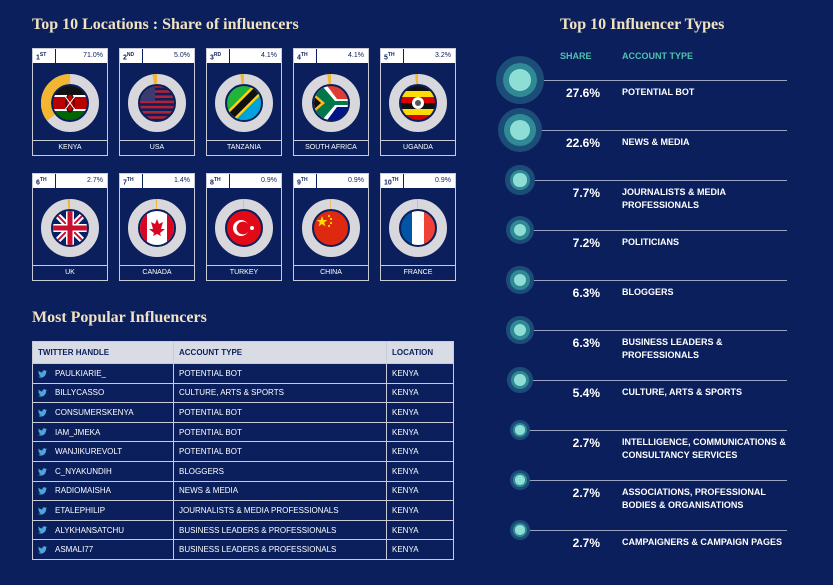 The width and height of the screenshot is (833, 585). What do you see at coordinates (244, 272) in the screenshot?
I see `location-name: TURKEY` at bounding box center [244, 272].